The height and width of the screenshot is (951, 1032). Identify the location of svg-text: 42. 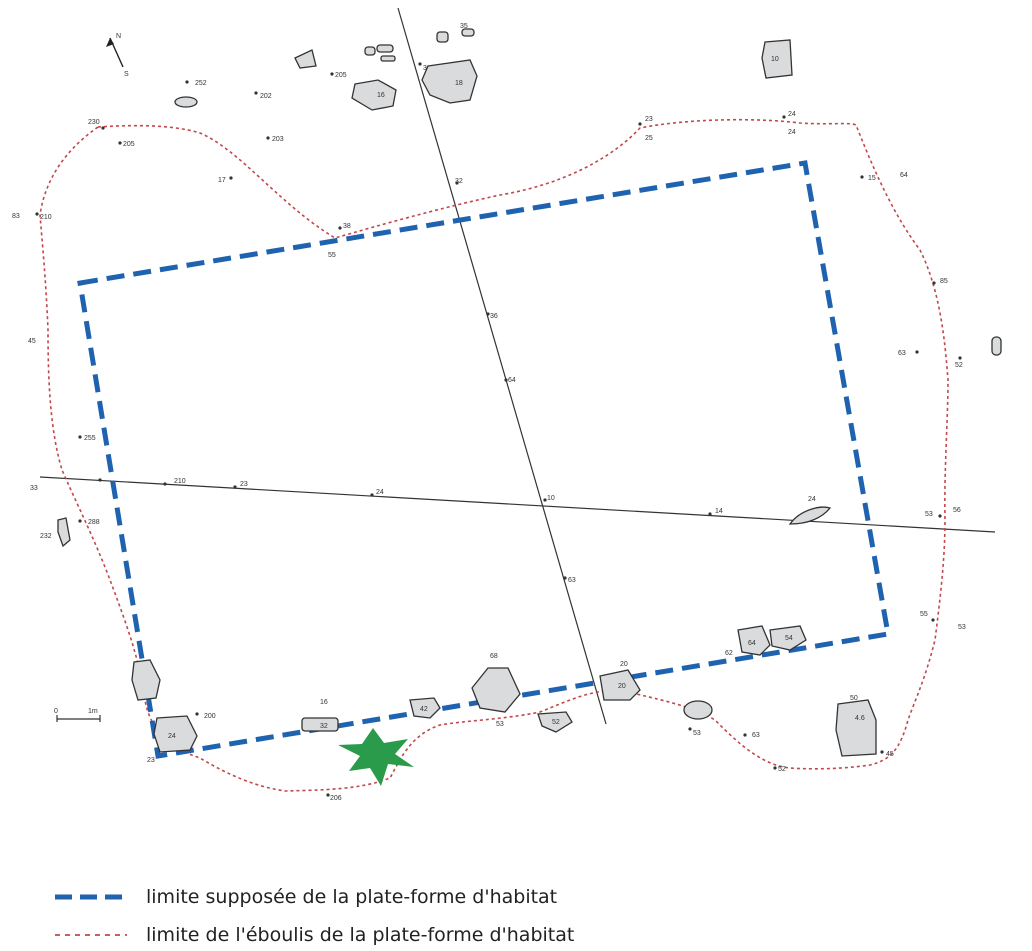
(424, 709).